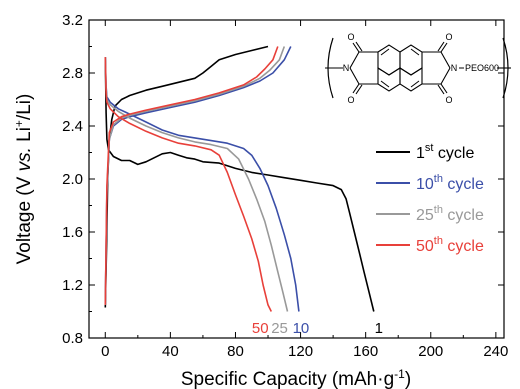 Image resolution: width=520 pixels, height=389 pixels. What do you see at coordinates (235, 351) in the screenshot?
I see `x-tick-label: 80` at bounding box center [235, 351].